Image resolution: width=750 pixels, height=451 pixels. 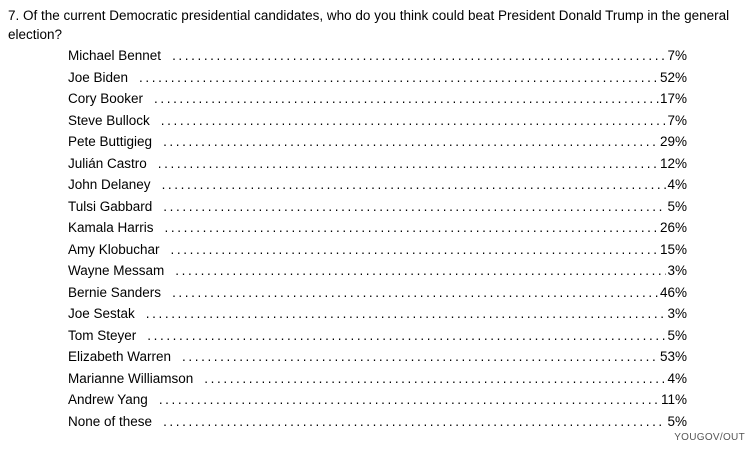 I want to click on candidate-name: Tom Steyer, so click(x=102, y=335).